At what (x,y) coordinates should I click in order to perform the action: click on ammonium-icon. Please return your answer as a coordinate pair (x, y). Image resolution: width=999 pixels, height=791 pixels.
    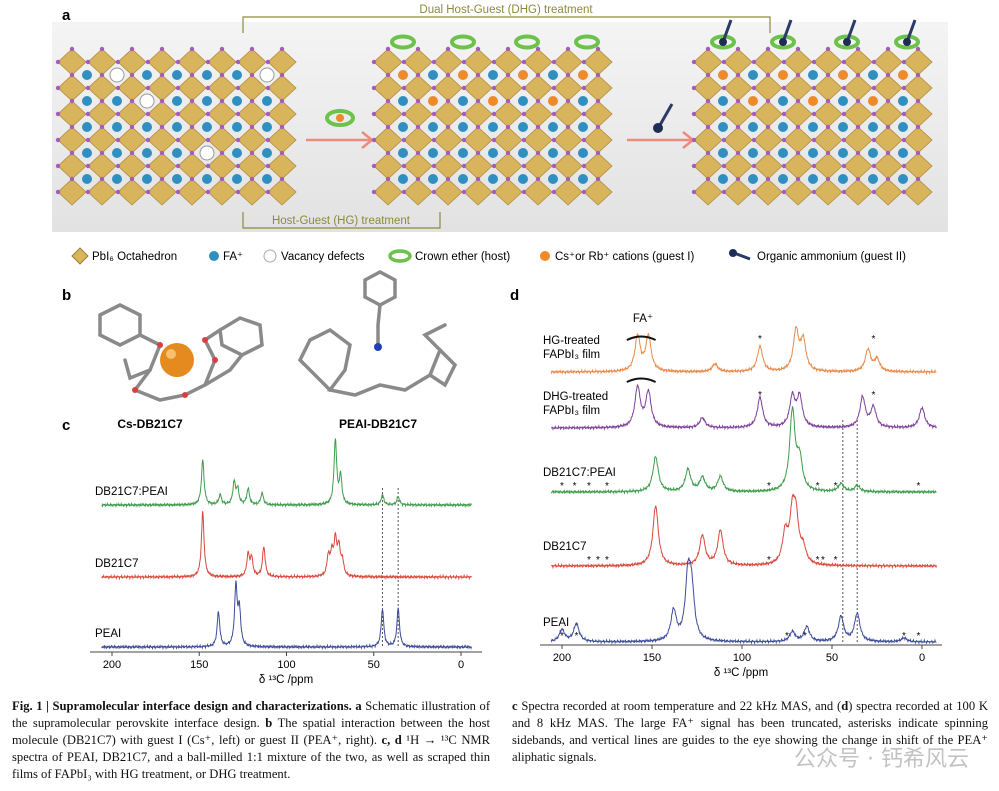
    Looking at the image, I should click on (666, 114).